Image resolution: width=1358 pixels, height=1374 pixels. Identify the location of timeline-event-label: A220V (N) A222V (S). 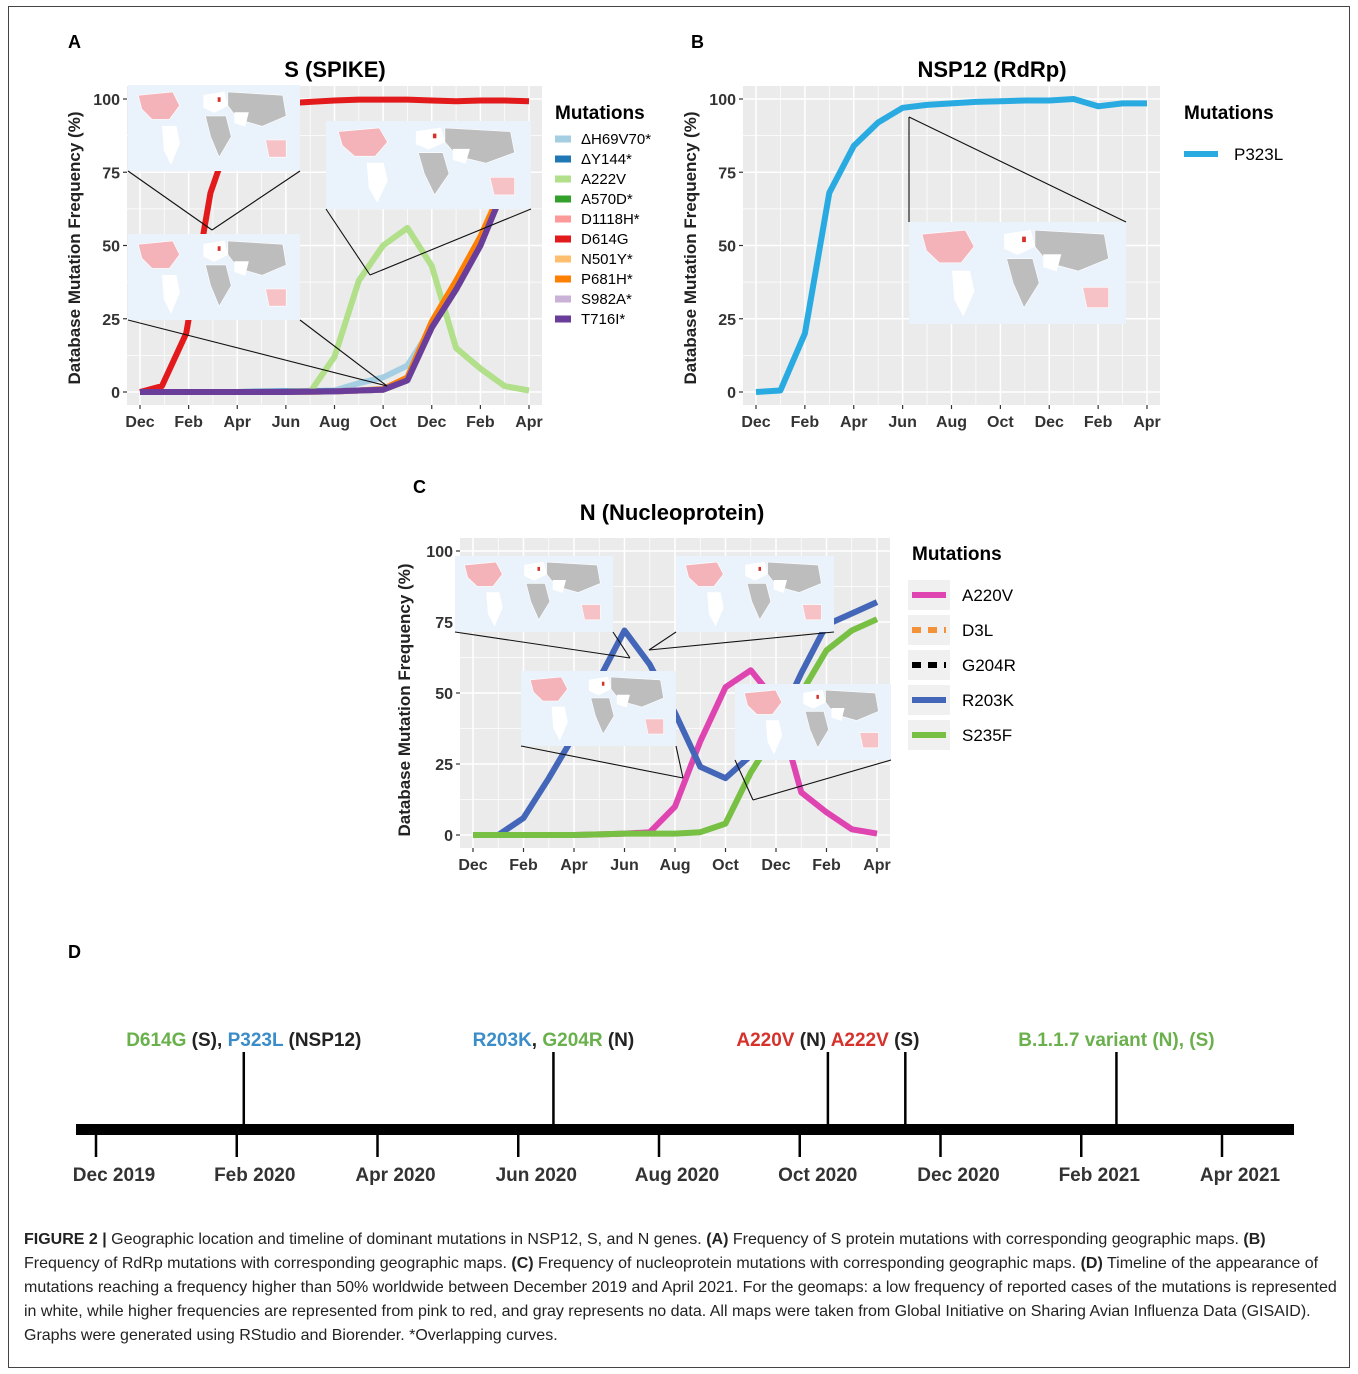
(827, 1040).